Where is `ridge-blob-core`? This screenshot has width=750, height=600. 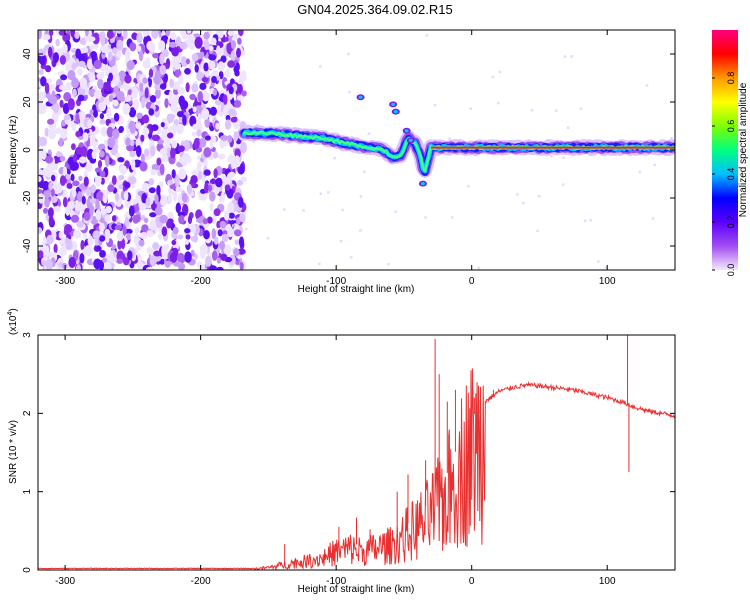 ridge-blob-core is located at coordinates (360, 97).